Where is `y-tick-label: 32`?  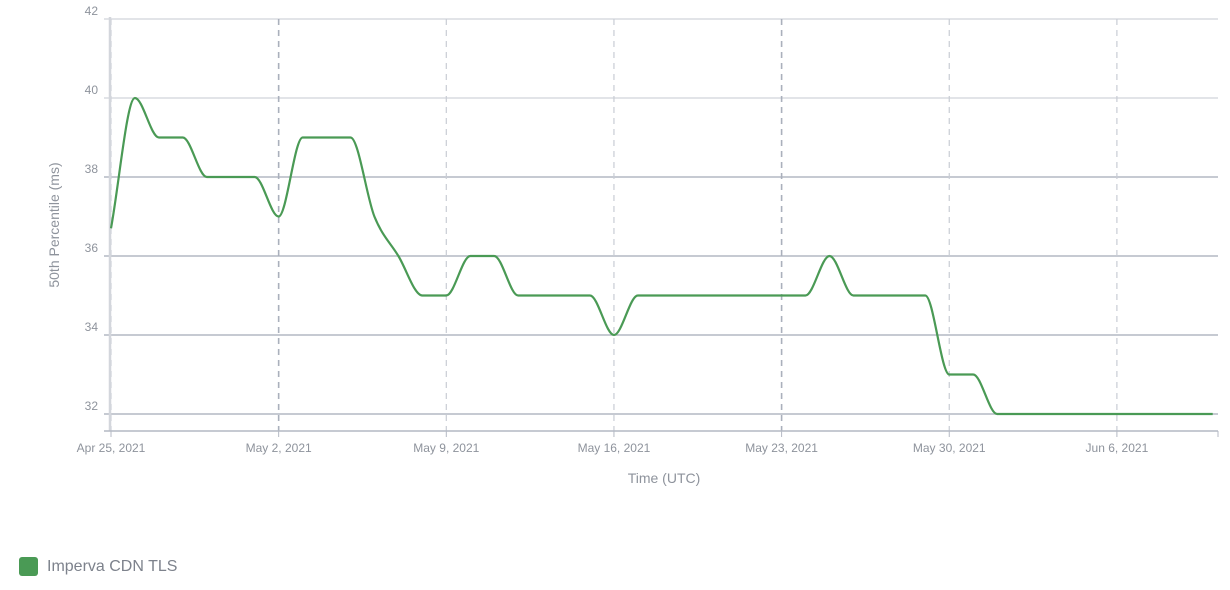
y-tick-label: 32 is located at coordinates (92, 406).